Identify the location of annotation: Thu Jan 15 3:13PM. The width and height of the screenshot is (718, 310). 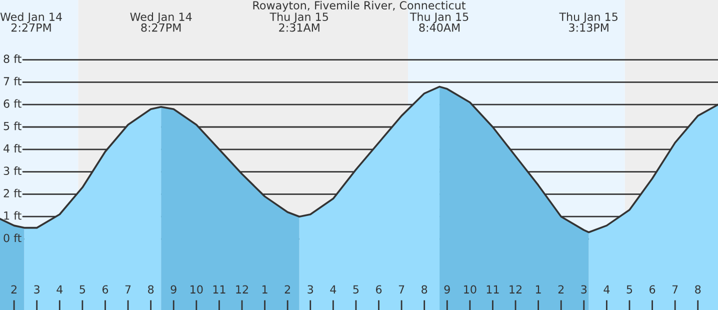
(588, 22).